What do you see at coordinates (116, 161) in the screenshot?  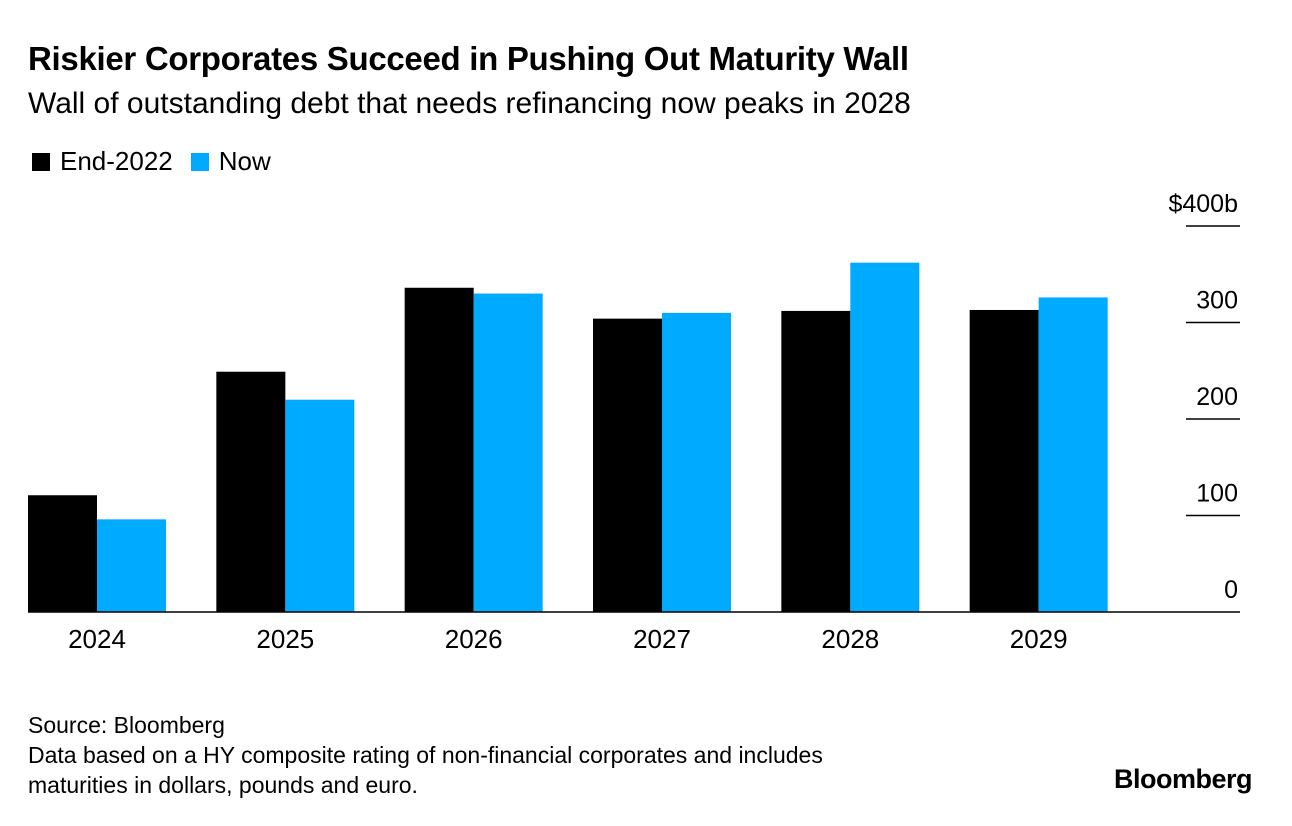 I see `legend-label-end-2022: End-2022` at bounding box center [116, 161].